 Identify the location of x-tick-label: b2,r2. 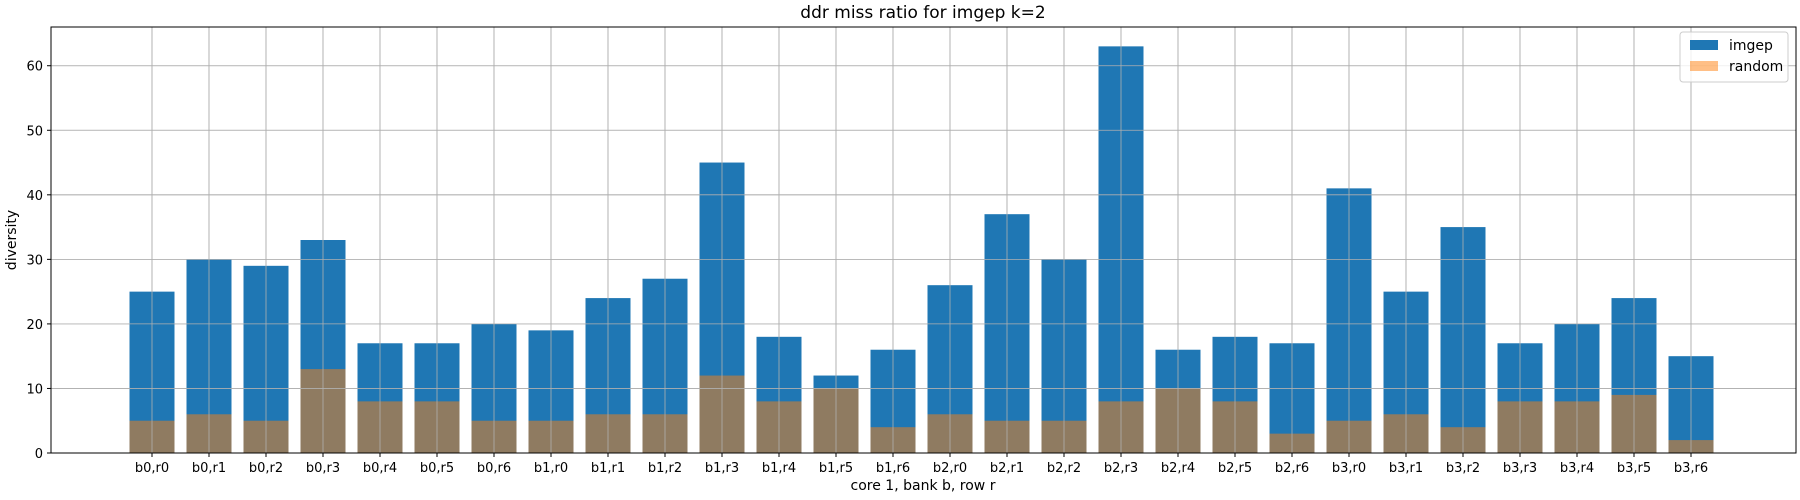
(1064, 468).